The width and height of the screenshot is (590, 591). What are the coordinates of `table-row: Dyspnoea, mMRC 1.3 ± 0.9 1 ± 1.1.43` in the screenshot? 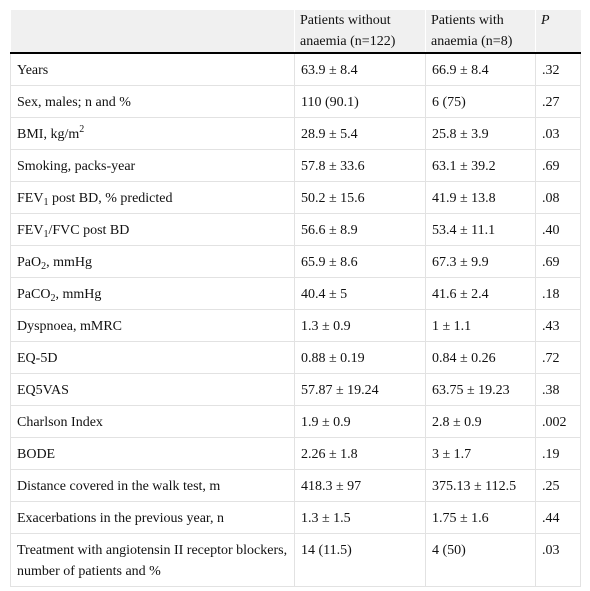 It's located at (295, 325).